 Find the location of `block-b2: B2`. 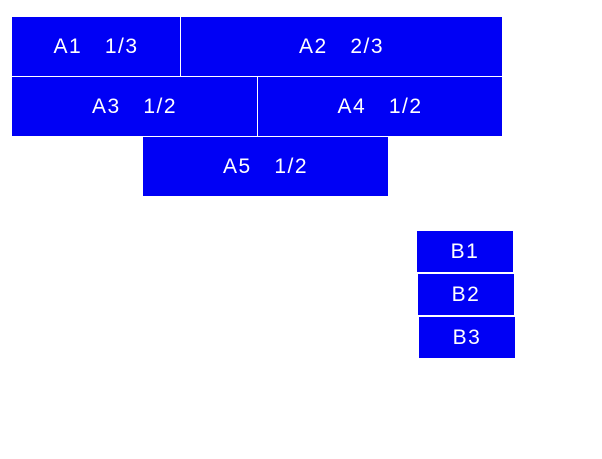

block-b2: B2 is located at coordinates (466, 294).